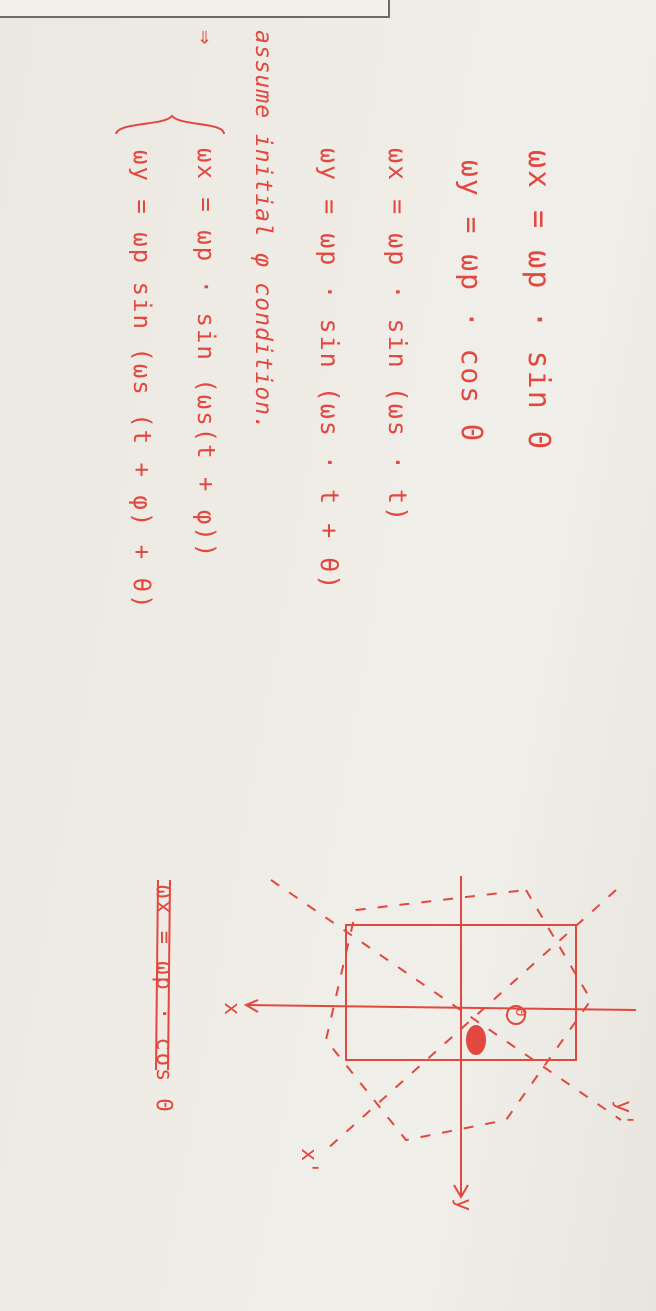  What do you see at coordinates (463, 1205) in the screenshot?
I see `diagram-y-label: y` at bounding box center [463, 1205].